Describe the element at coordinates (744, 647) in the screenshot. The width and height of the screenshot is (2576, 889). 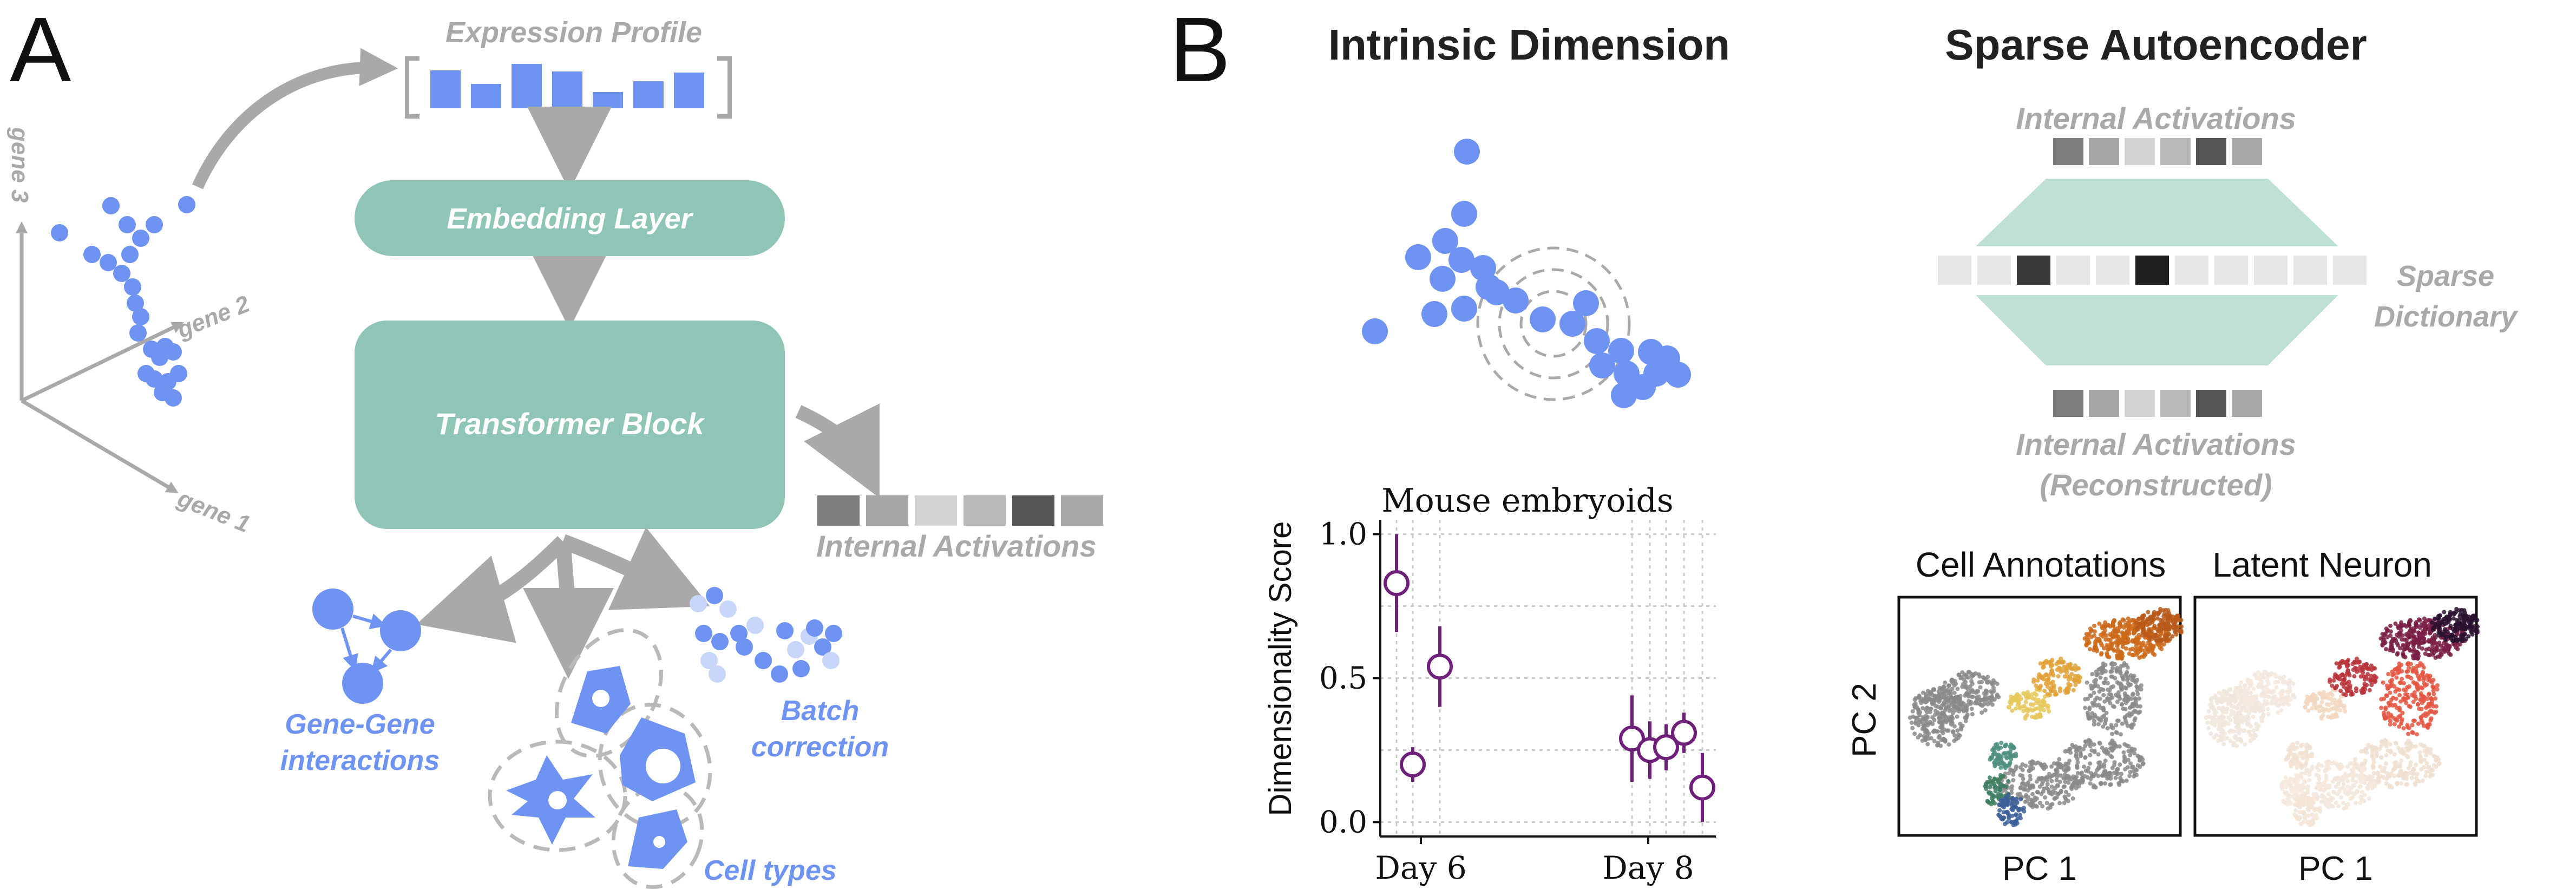
I see `batch-point` at that location.